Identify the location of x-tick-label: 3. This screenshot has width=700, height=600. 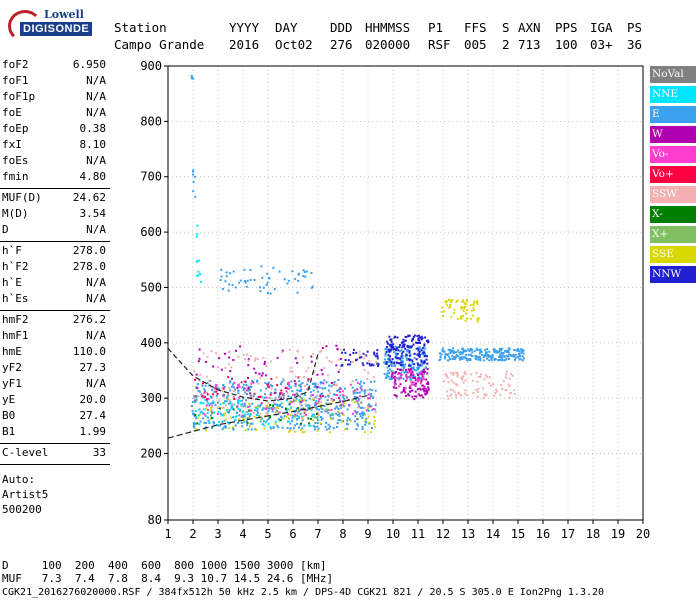
(217, 534).